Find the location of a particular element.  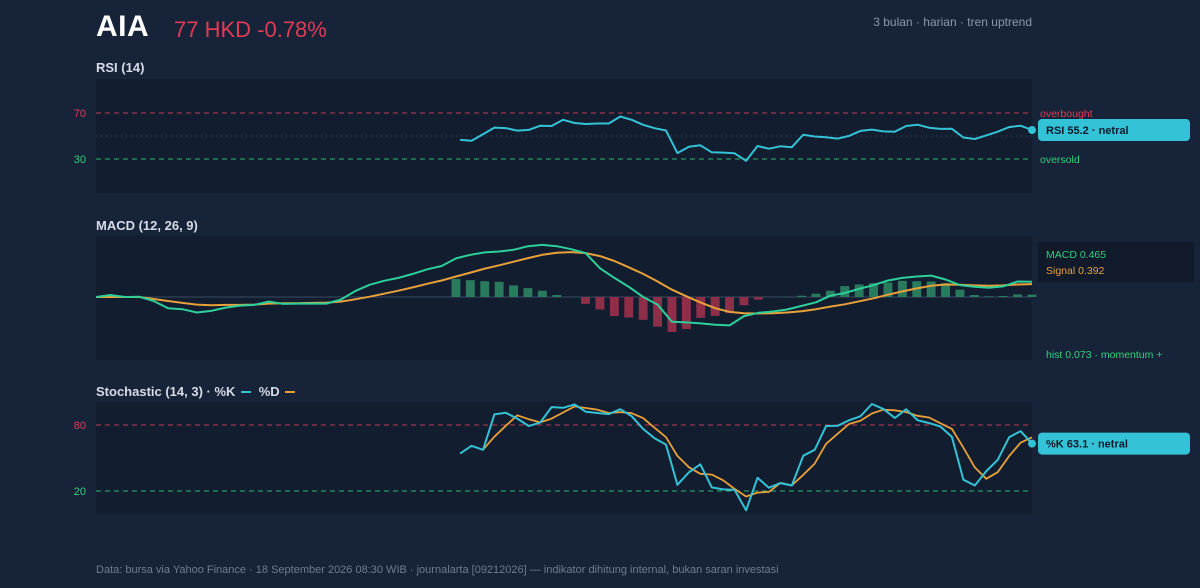

stoch-d-legend-icon is located at coordinates (290, 391).